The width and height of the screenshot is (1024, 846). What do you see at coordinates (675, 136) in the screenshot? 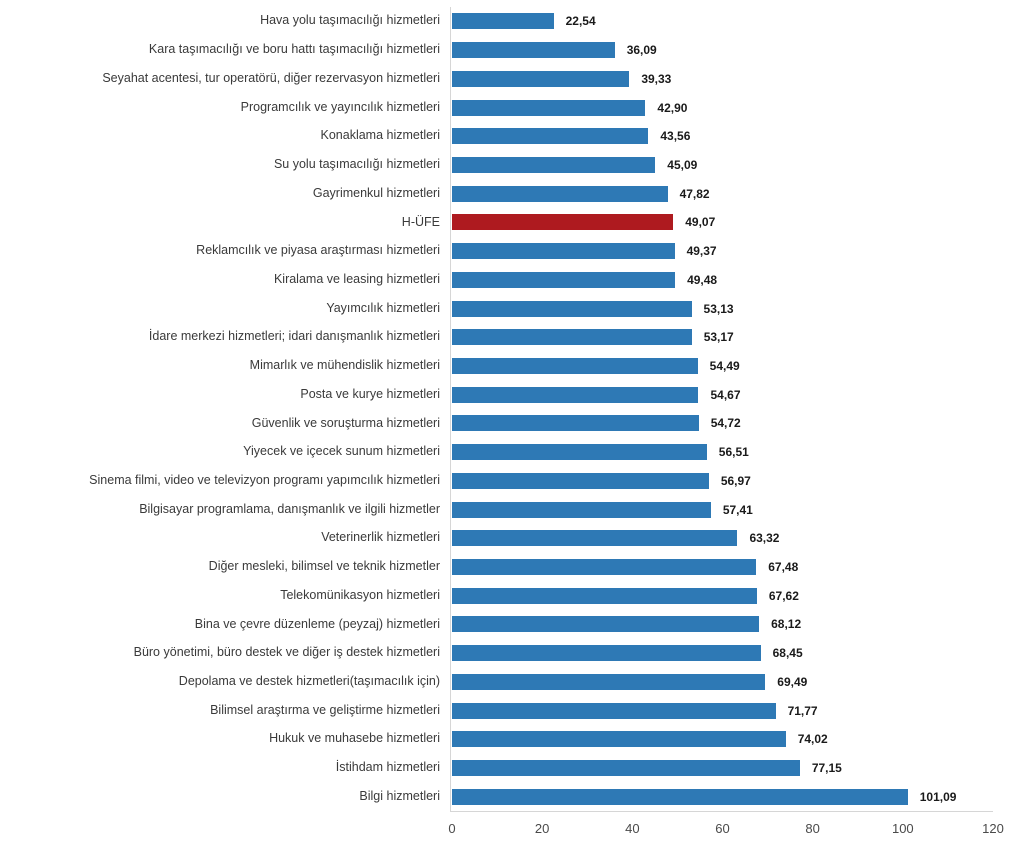
I see `value-label: 43,56` at bounding box center [675, 136].